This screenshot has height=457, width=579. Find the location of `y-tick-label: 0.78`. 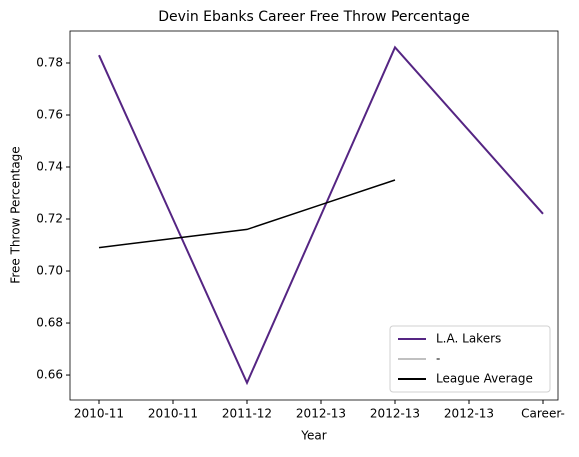

y-tick-label: 0.78 is located at coordinates (49, 62).